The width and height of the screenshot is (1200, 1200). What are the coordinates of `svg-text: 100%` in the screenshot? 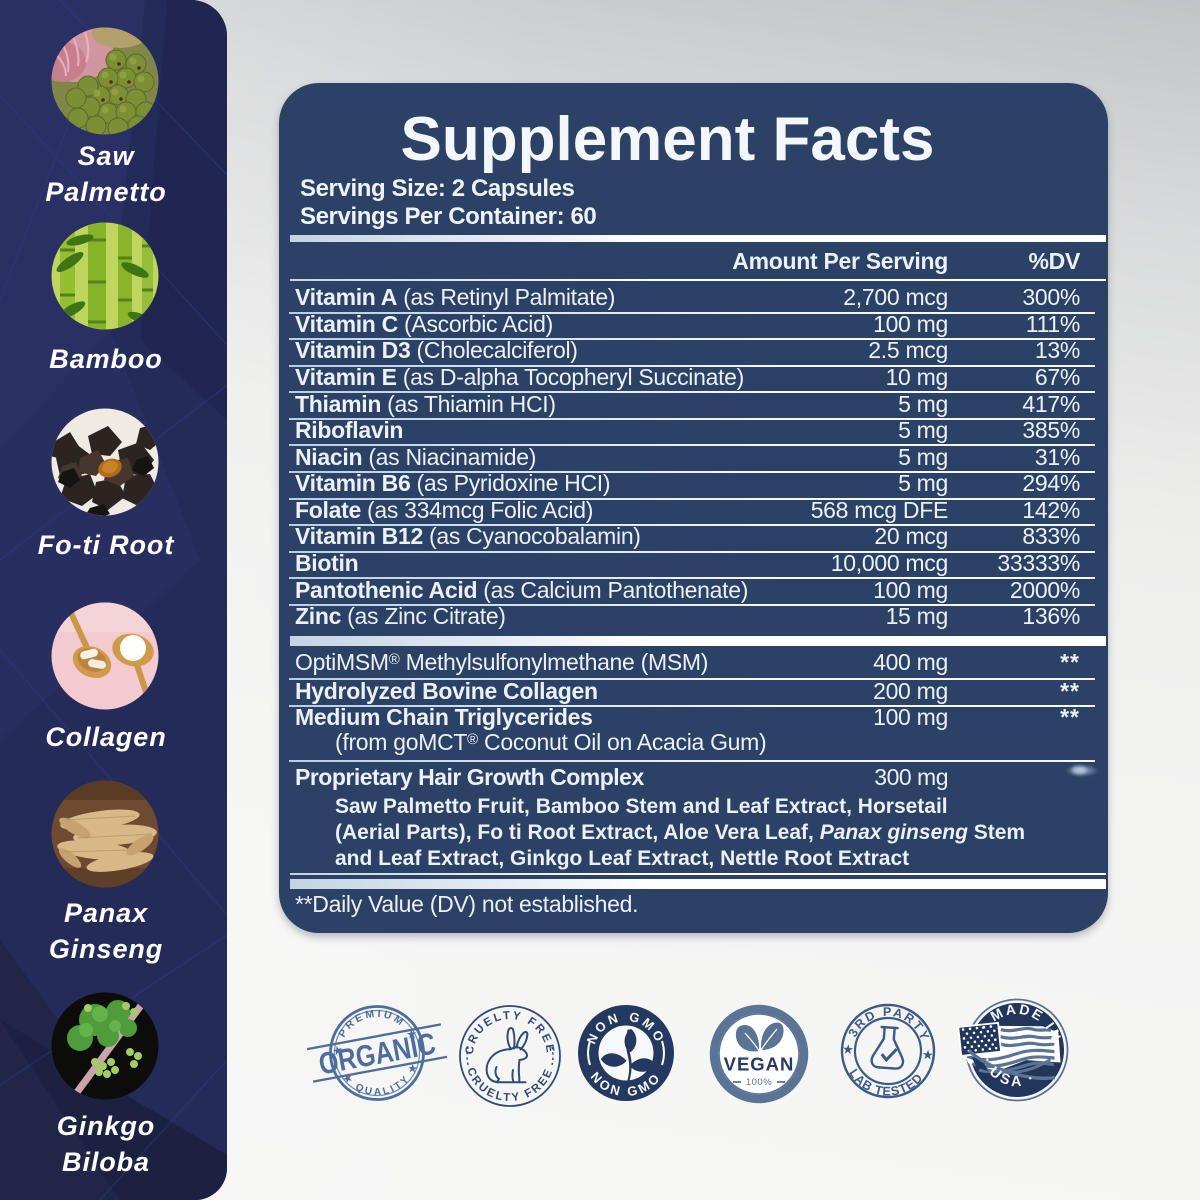 It's located at (759, 1082).